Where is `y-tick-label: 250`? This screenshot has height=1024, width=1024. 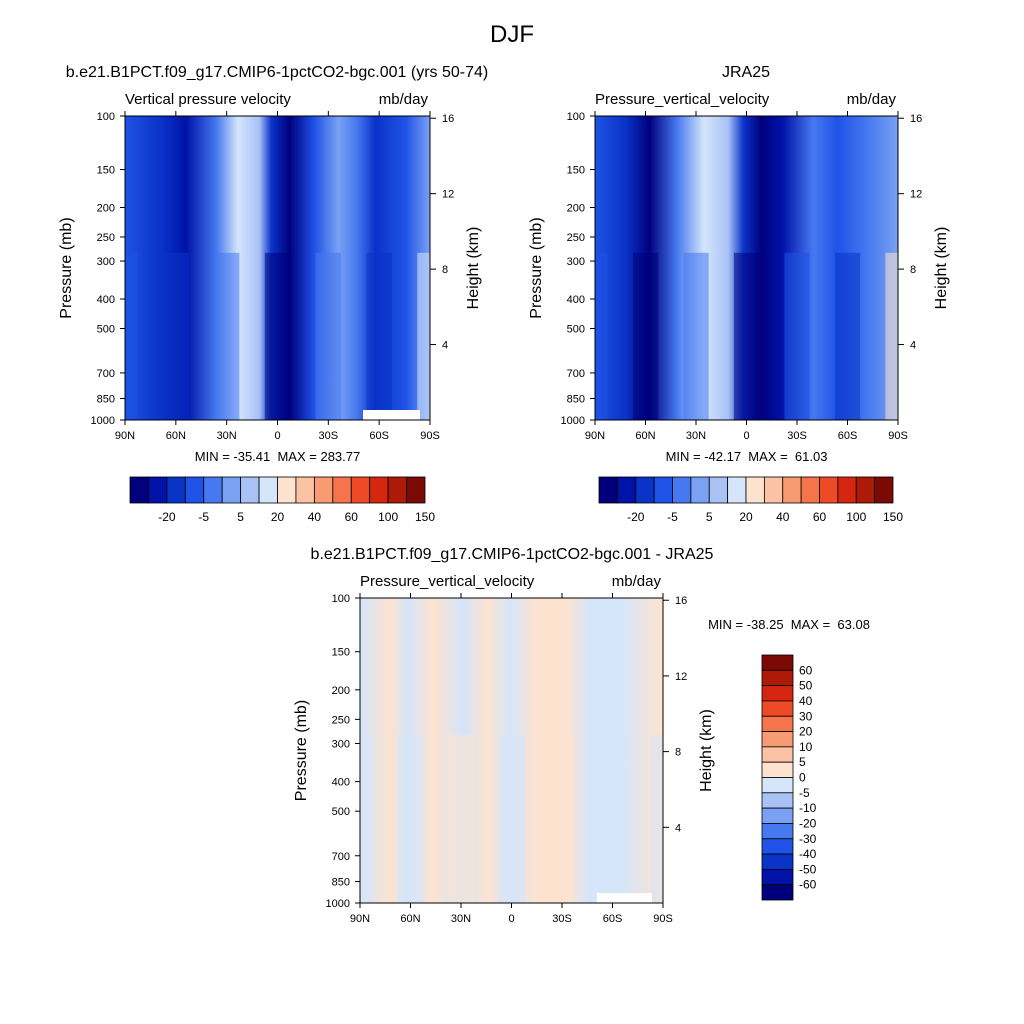 y-tick-label: 250 is located at coordinates (106, 238).